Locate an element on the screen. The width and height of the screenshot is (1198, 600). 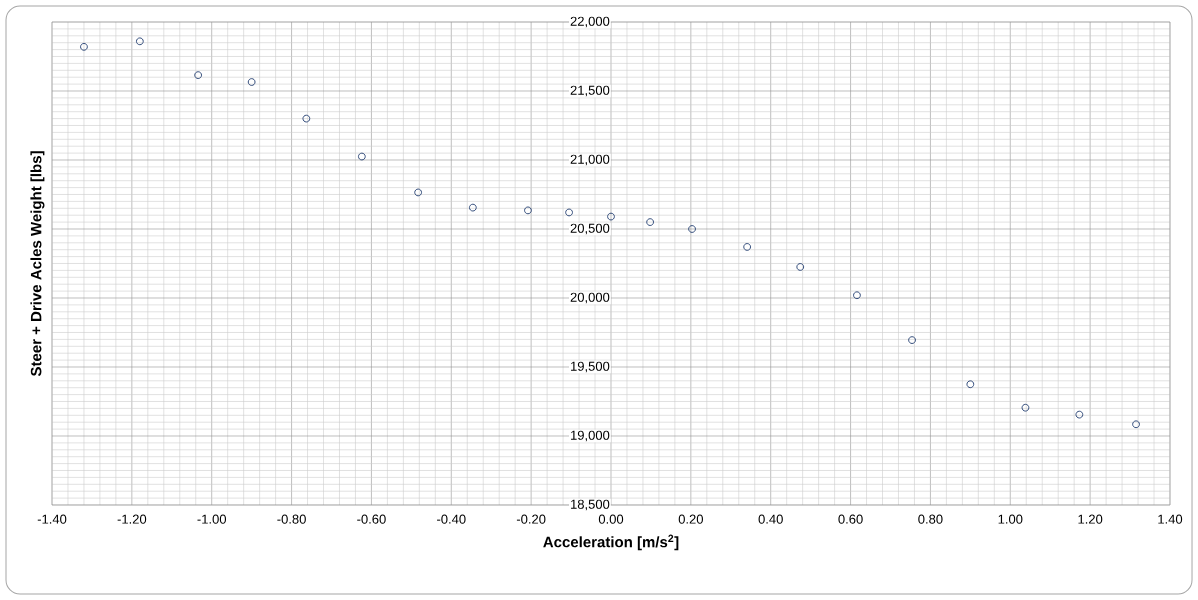
y-tick-label: 20,500 is located at coordinates (590, 229).